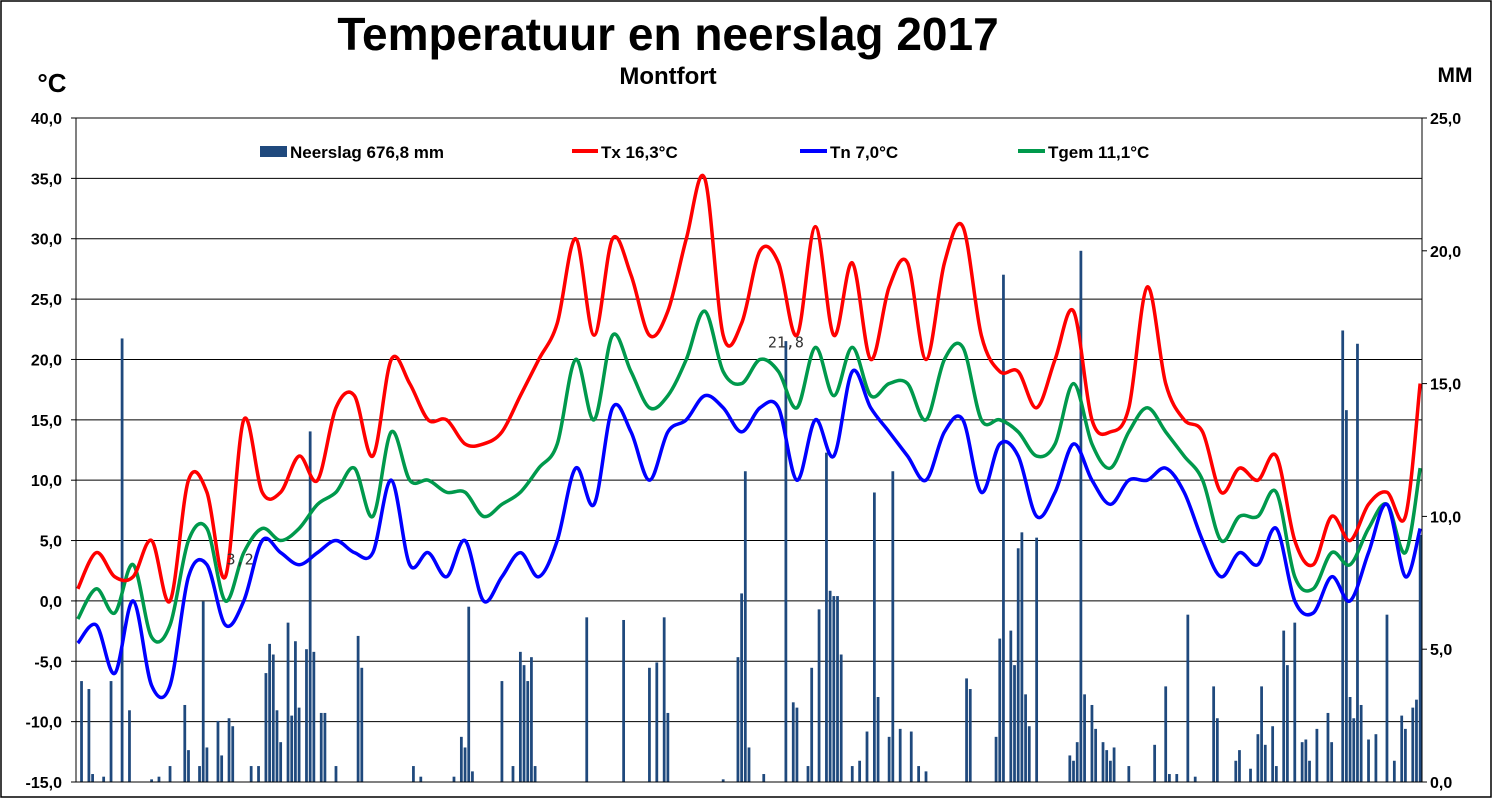 This screenshot has width=1492, height=798. I want to click on y-tick-label: 35,0, so click(46, 179).